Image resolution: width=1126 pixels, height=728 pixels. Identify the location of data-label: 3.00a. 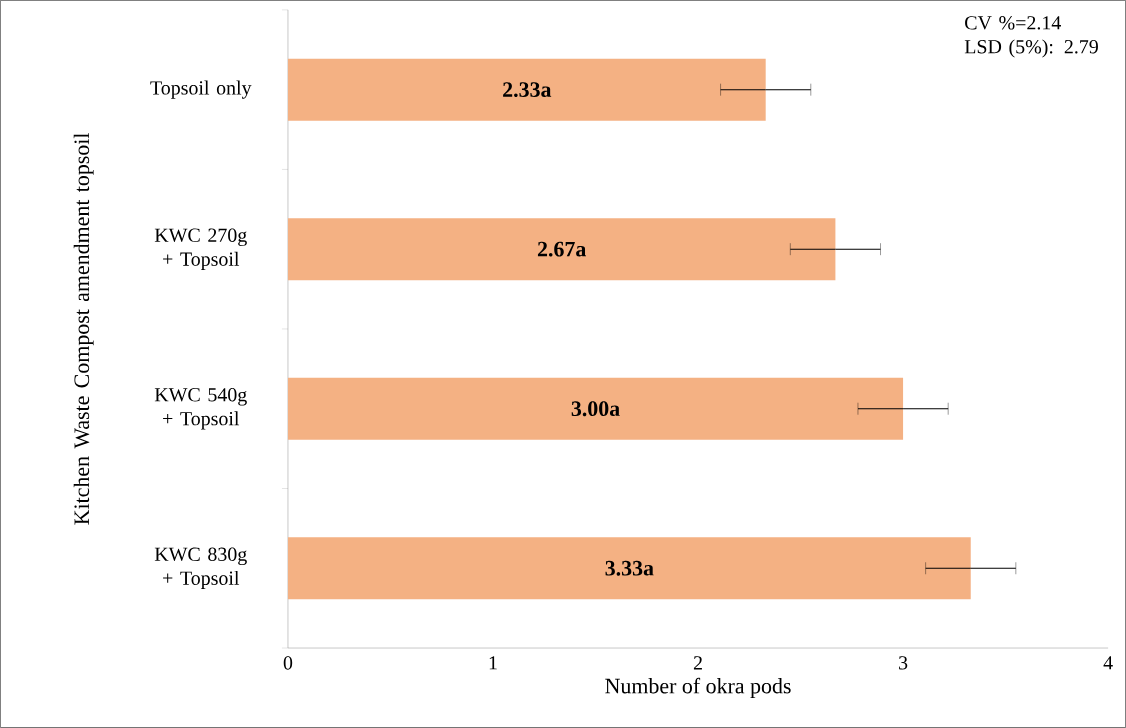
(595, 409).